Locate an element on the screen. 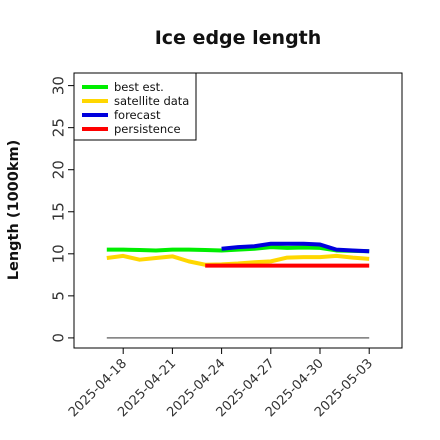 Image resolution: width=440 pixels, height=440 pixels. legend-label-satellite-data: satellite data is located at coordinates (151, 101).